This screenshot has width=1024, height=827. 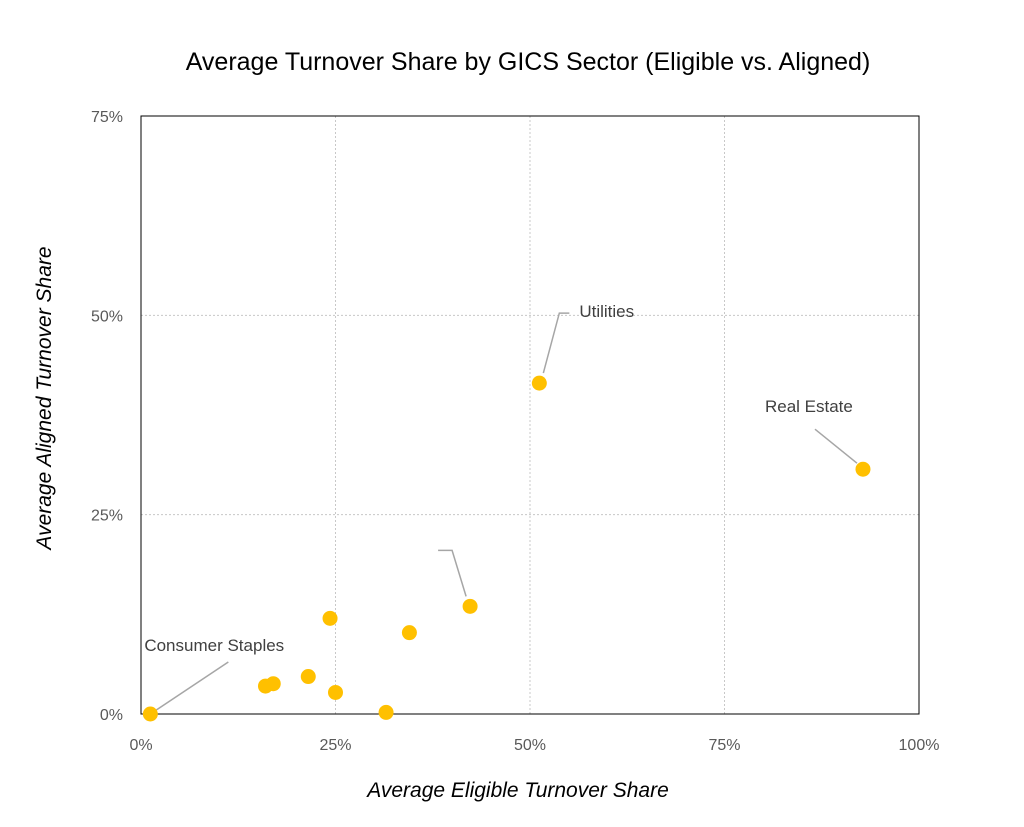 What do you see at coordinates (606, 311) in the screenshot?
I see `point-label: Utilities` at bounding box center [606, 311].